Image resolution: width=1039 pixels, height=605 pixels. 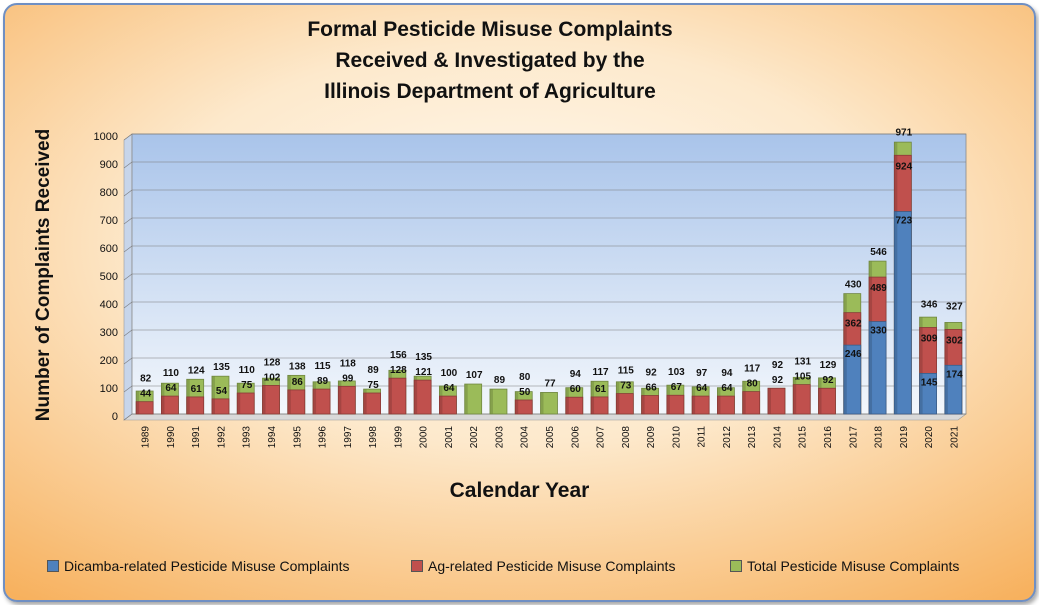 What do you see at coordinates (348, 437) in the screenshot?
I see `x-tick-label: 1997` at bounding box center [348, 437].